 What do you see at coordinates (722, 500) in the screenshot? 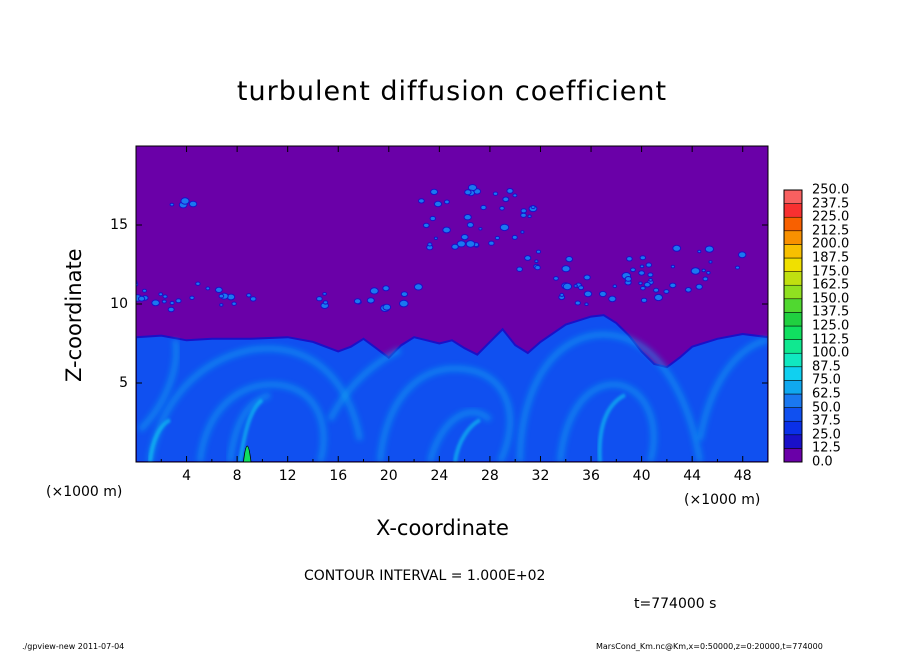
I see `x-unit-label-right: (×1000 m)` at bounding box center [722, 500].